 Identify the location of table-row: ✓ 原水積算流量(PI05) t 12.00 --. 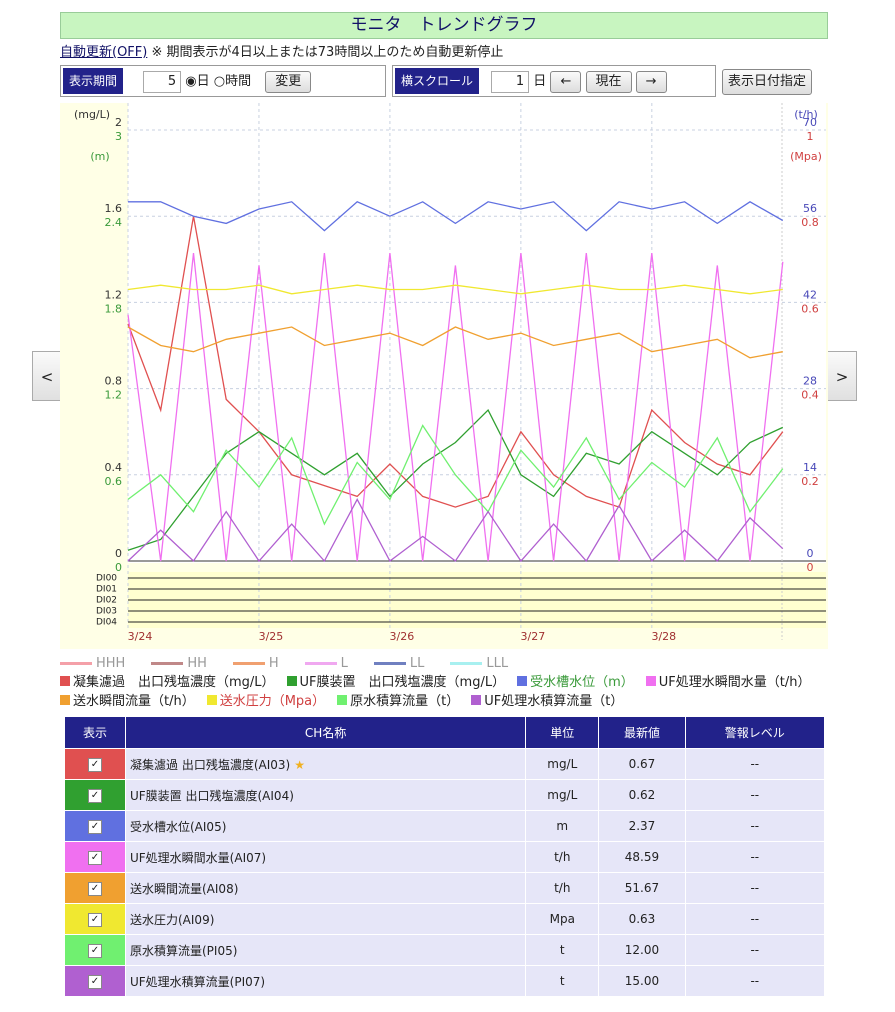
(445, 950).